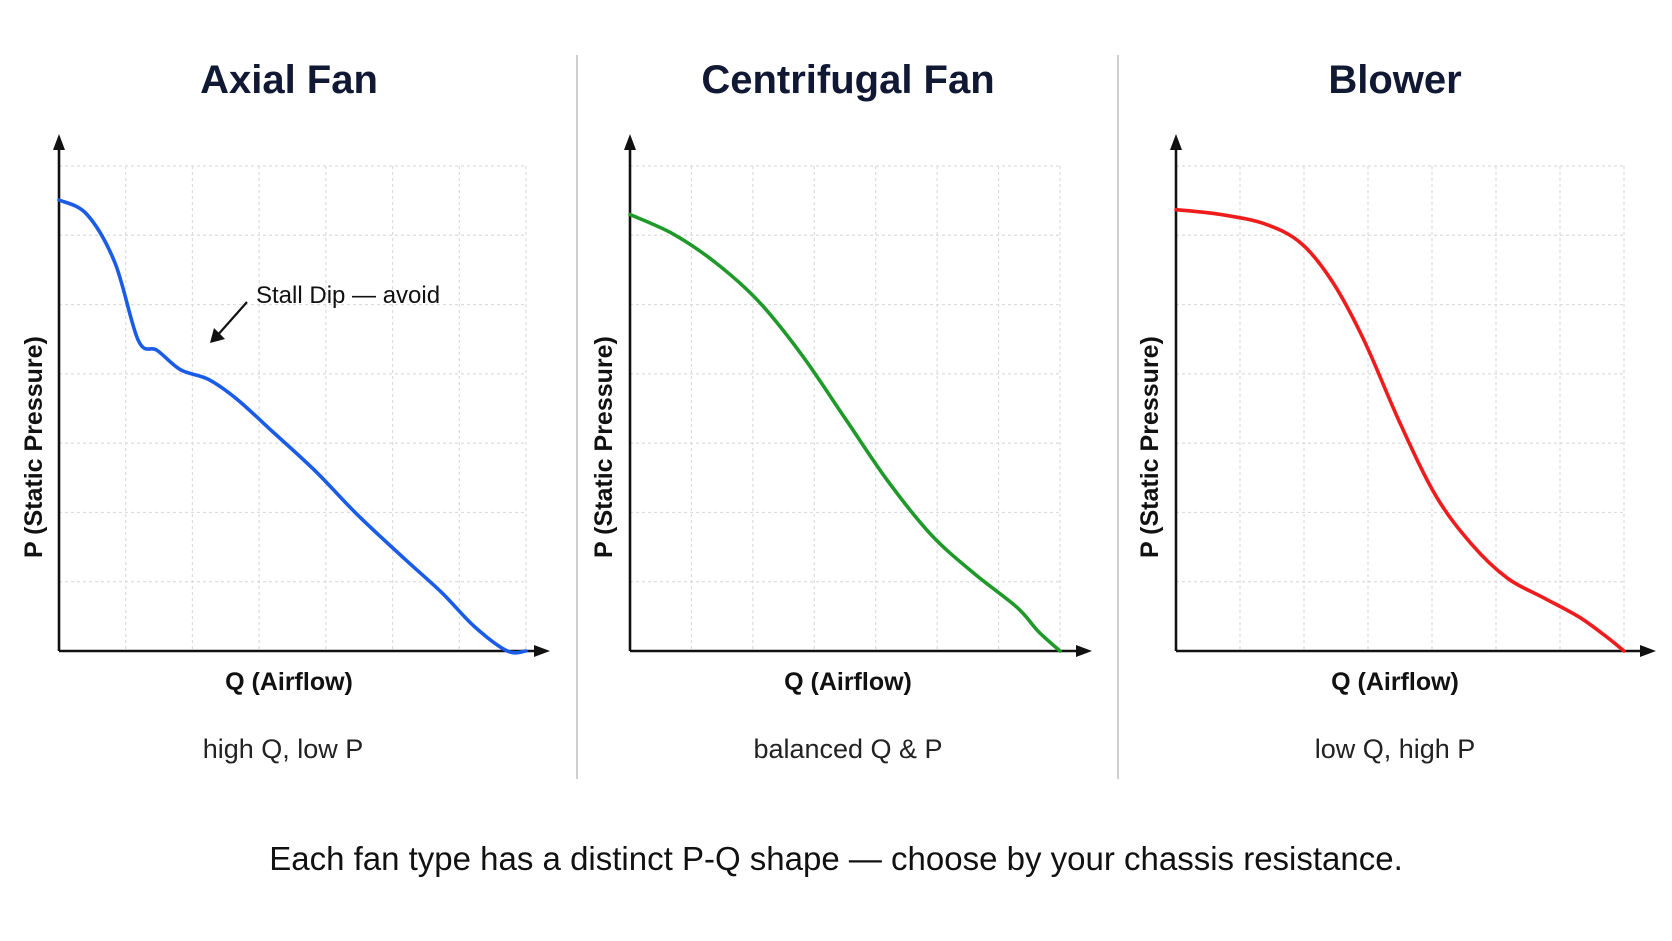 Image resolution: width=1672 pixels, height=941 pixels. What do you see at coordinates (848, 80) in the screenshot?
I see `chart-title: Centrifugal Fan` at bounding box center [848, 80].